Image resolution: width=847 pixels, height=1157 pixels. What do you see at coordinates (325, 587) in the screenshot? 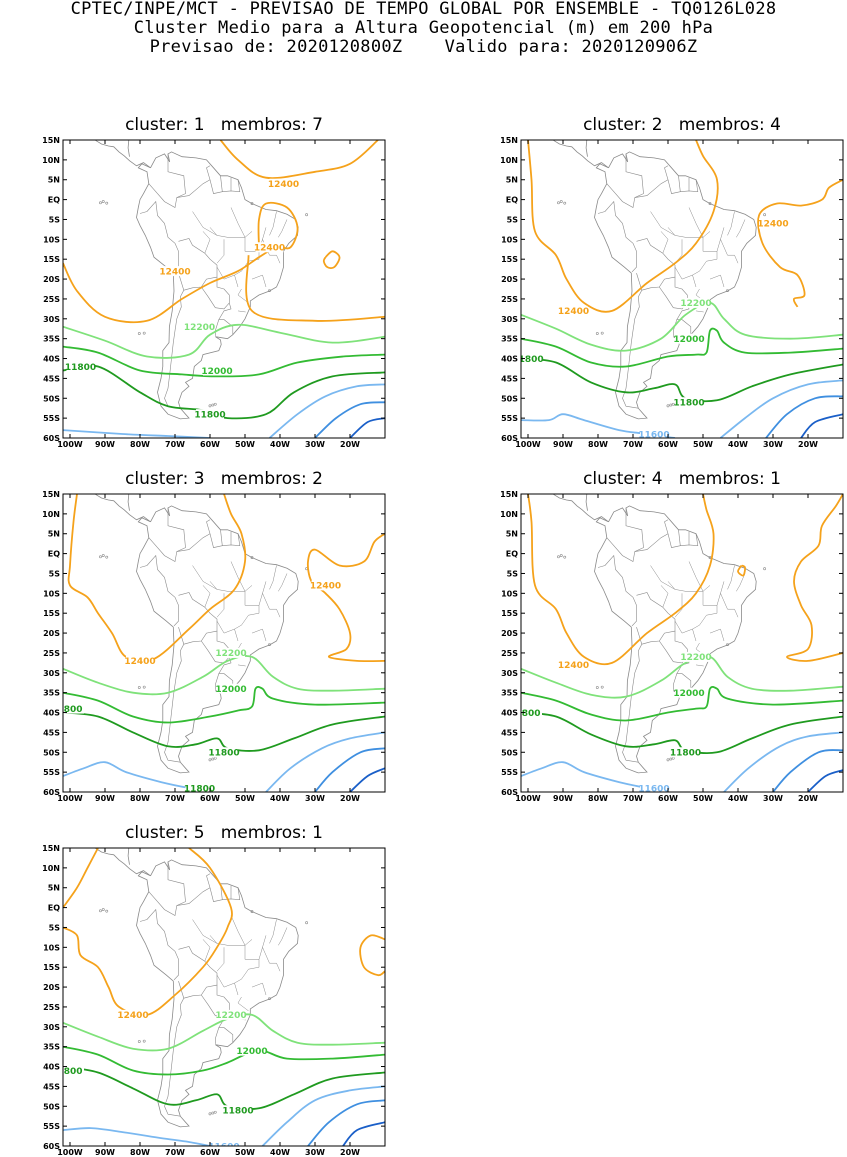
I see `contour-label: 12400` at bounding box center [325, 587].